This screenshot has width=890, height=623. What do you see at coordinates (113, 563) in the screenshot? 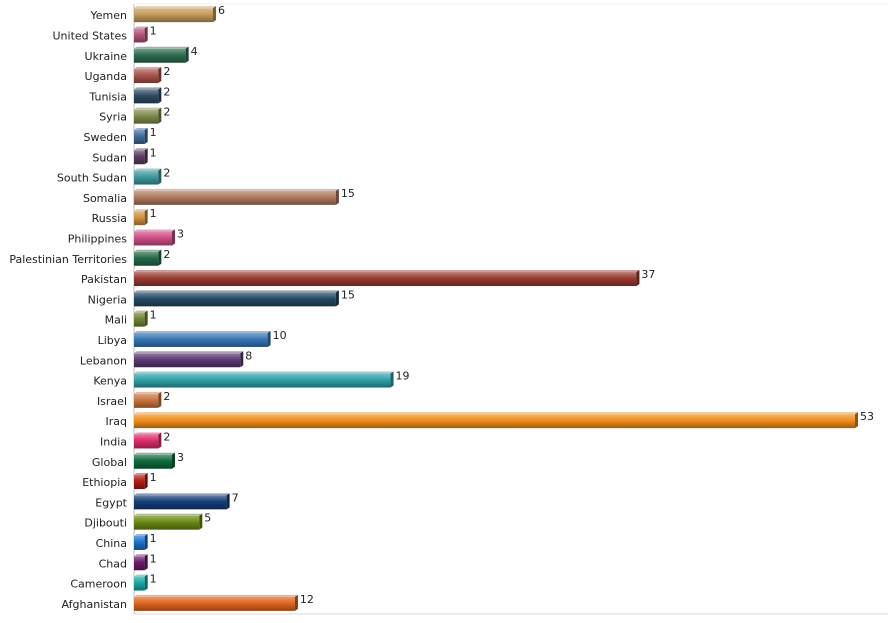
I see `category-label: Chad` at bounding box center [113, 563].